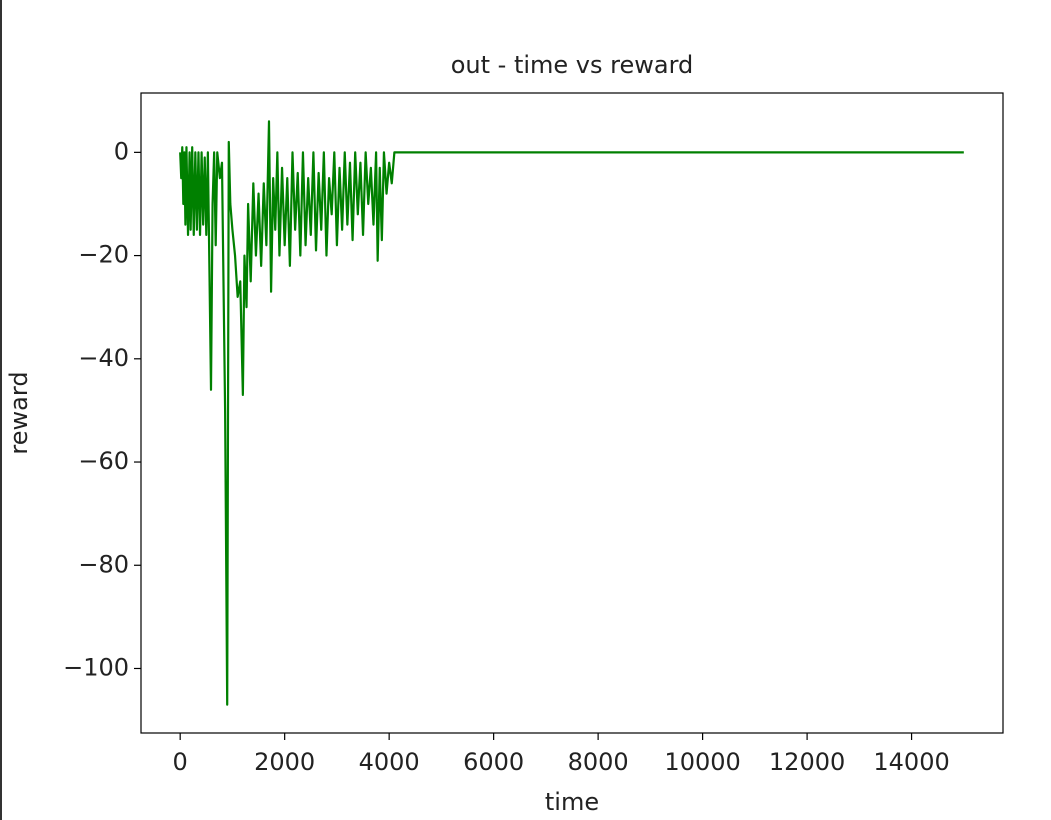 The width and height of the screenshot is (1051, 820). What do you see at coordinates (103, 255) in the screenshot?
I see `y-tick-label: −20` at bounding box center [103, 255].